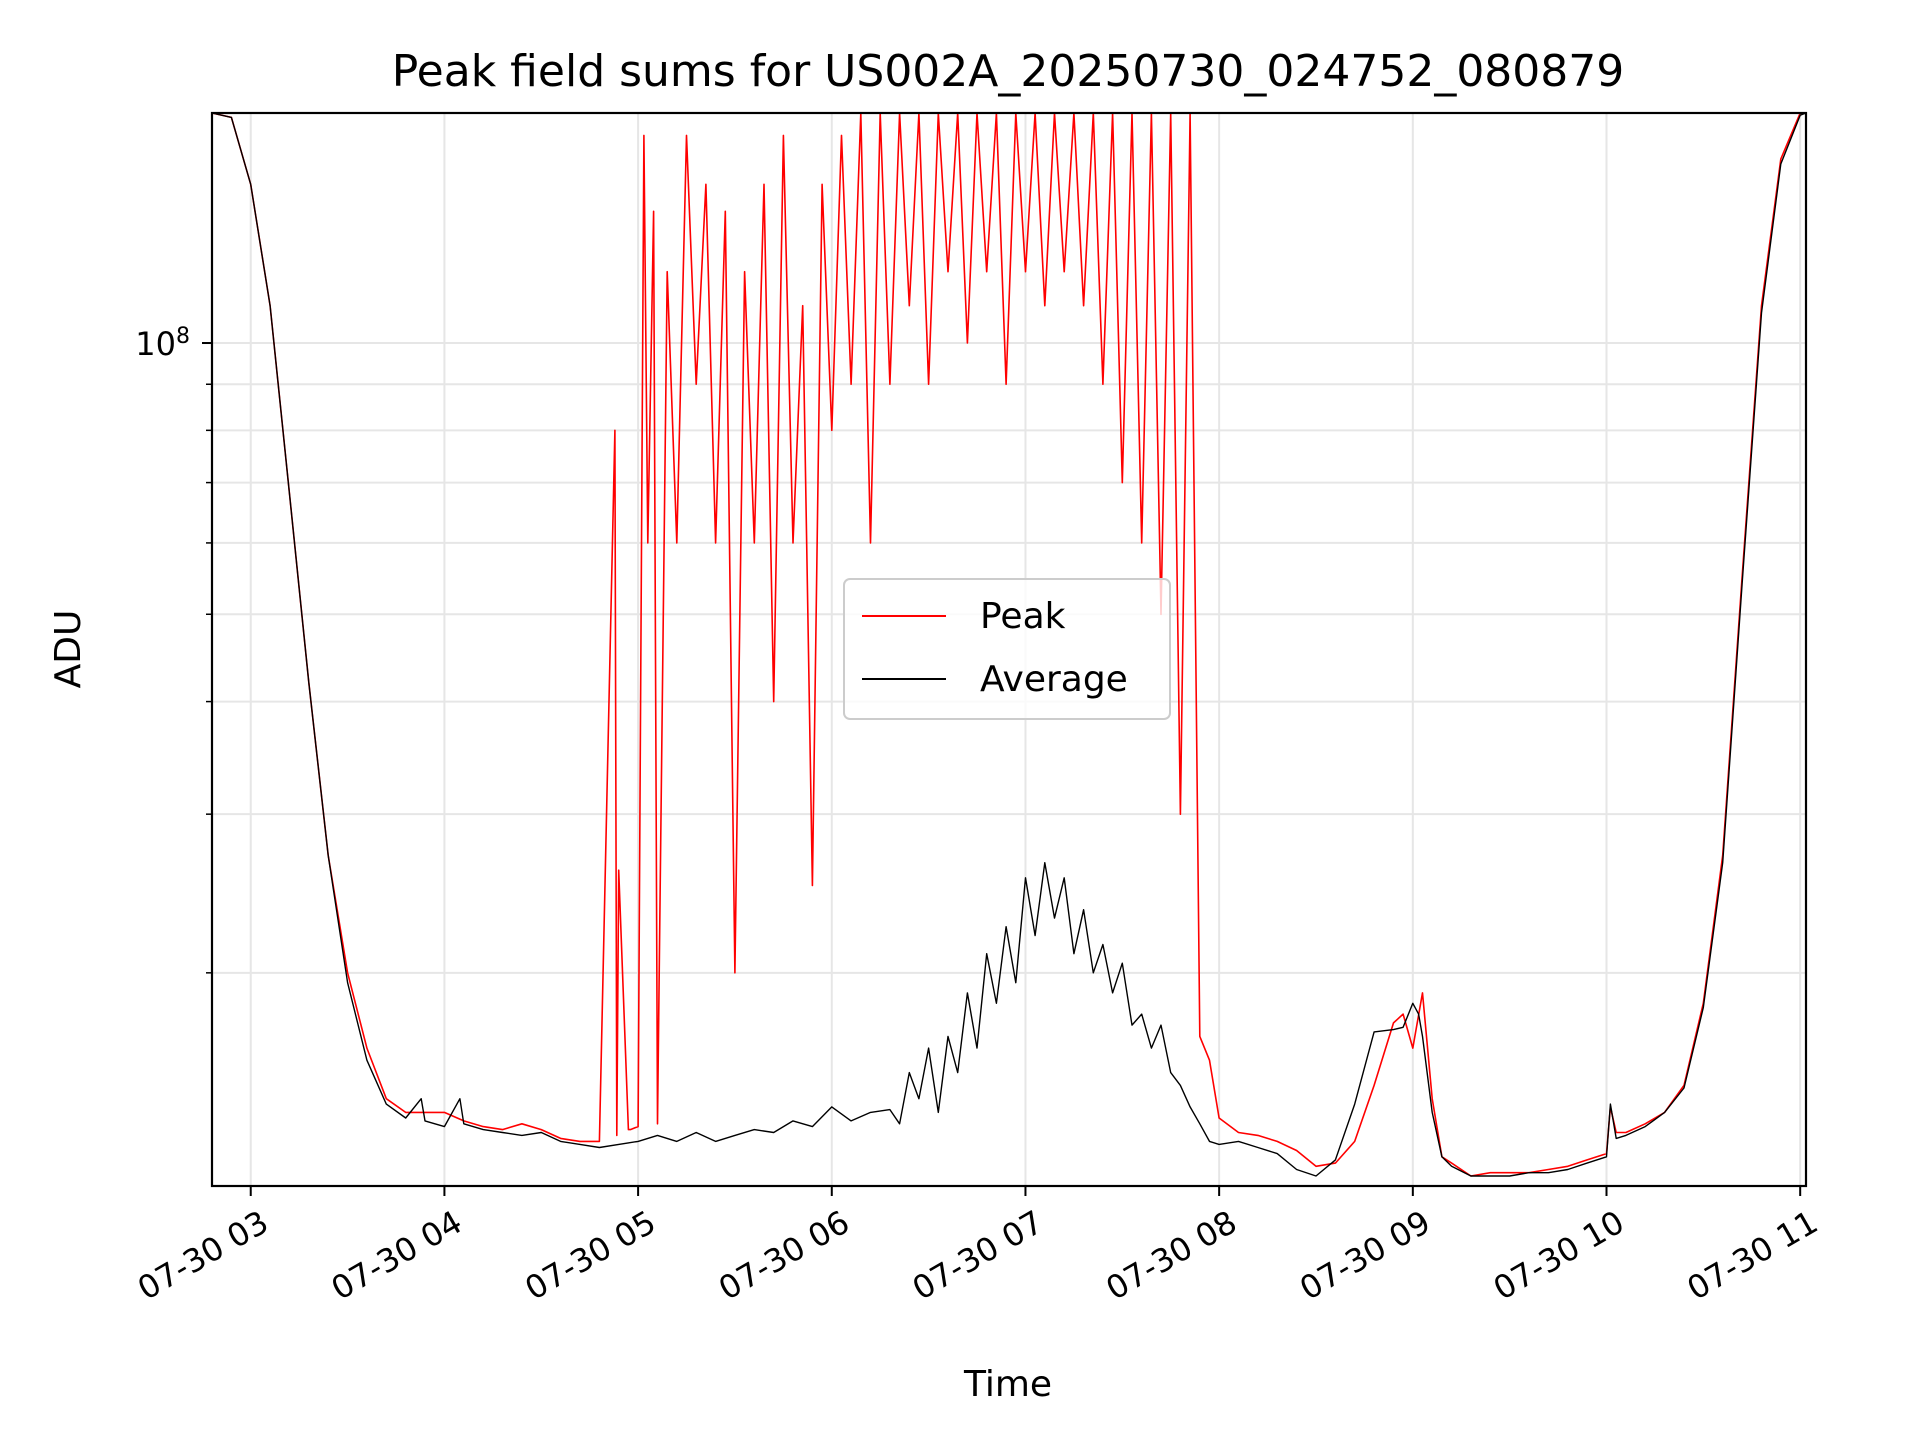 Image resolution: width=1920 pixels, height=1440 pixels. I want to click on x-axis-label: Time, so click(1007, 1384).